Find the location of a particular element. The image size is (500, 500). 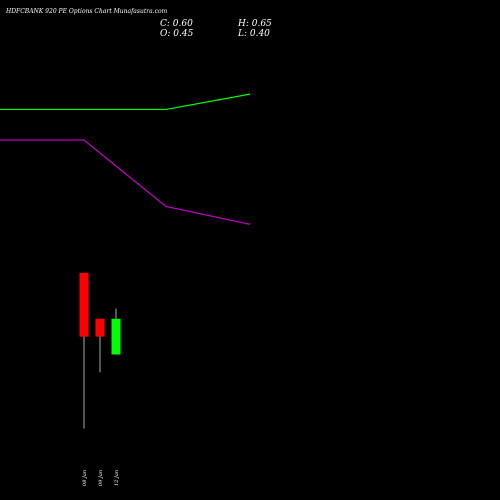

high-value: H: 0.65 is located at coordinates (255, 24).